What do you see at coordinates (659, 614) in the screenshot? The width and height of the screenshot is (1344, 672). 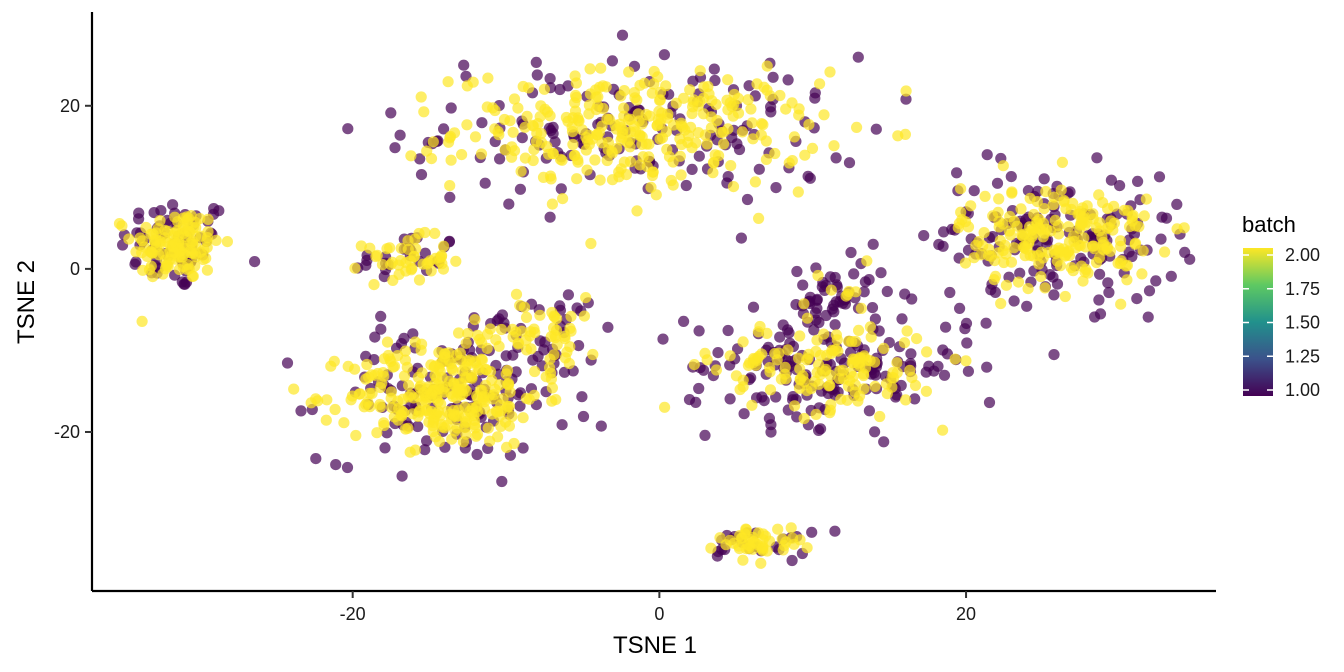 I see `x-tick-label: 0` at bounding box center [659, 614].